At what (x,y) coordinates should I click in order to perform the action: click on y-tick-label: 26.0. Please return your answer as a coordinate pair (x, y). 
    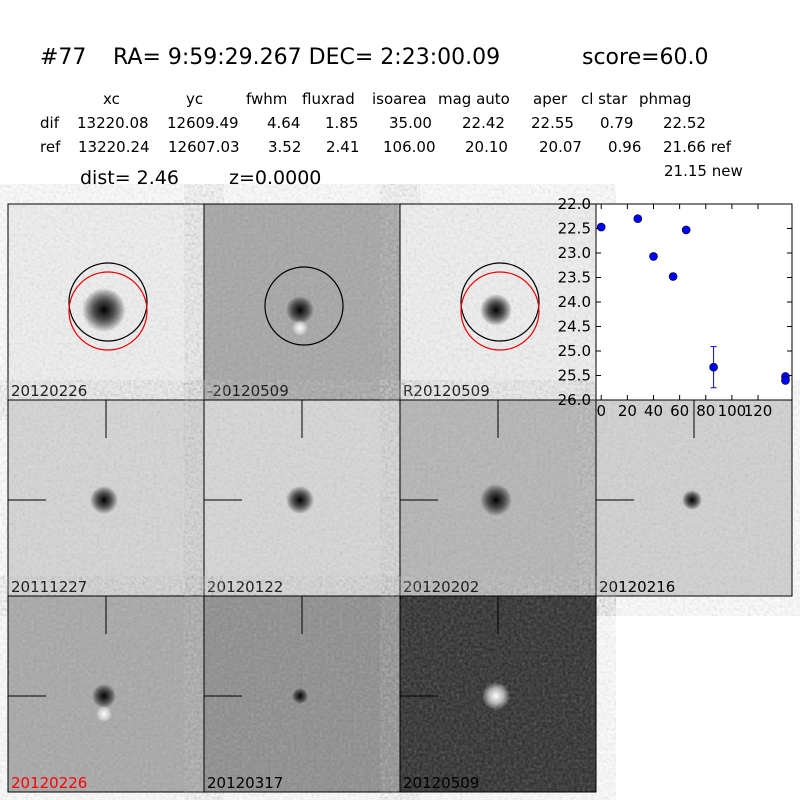
    Looking at the image, I should click on (574, 400).